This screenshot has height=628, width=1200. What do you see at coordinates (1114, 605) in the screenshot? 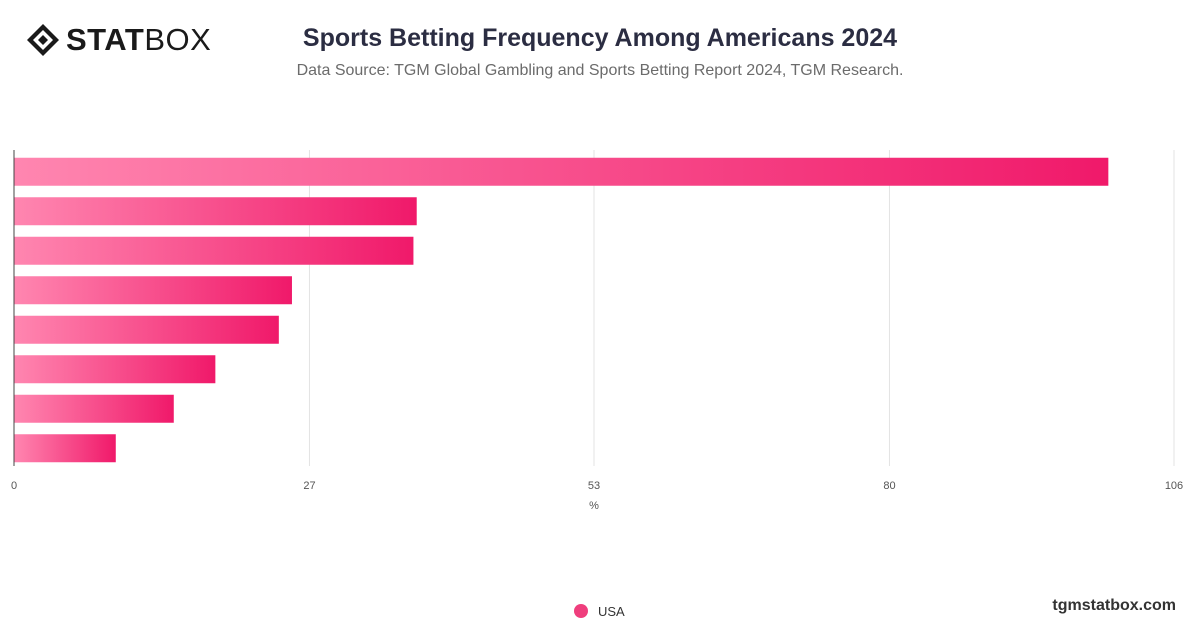
I see `site-url: tgmstatbox.com` at bounding box center [1114, 605].